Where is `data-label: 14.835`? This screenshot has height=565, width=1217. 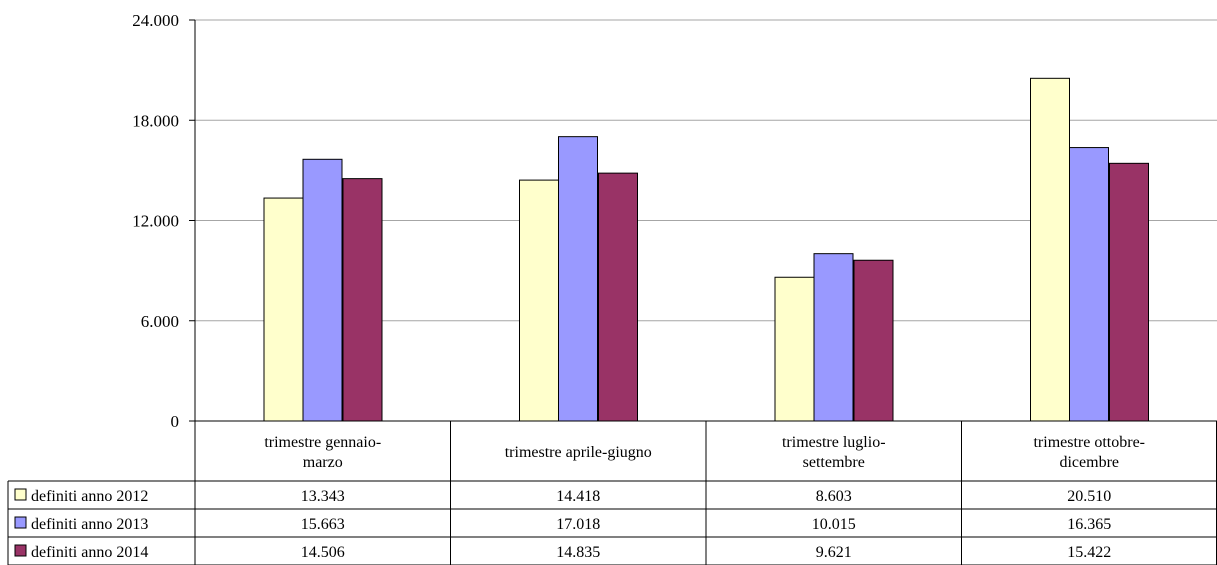
data-label: 14.835 is located at coordinates (578, 552).